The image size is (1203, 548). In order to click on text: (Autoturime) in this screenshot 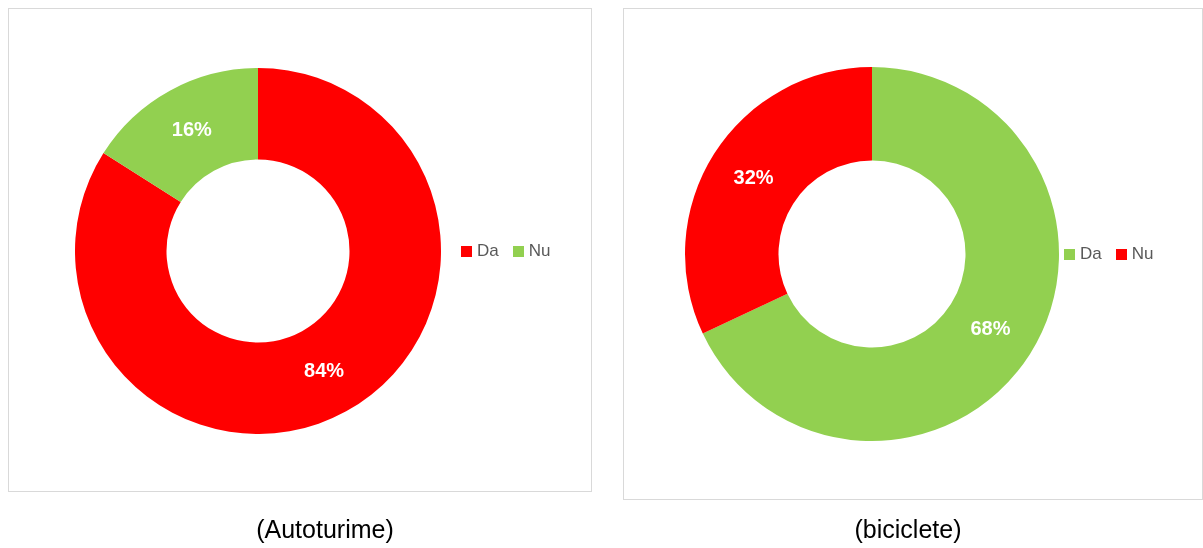, I will do `click(325, 529)`.